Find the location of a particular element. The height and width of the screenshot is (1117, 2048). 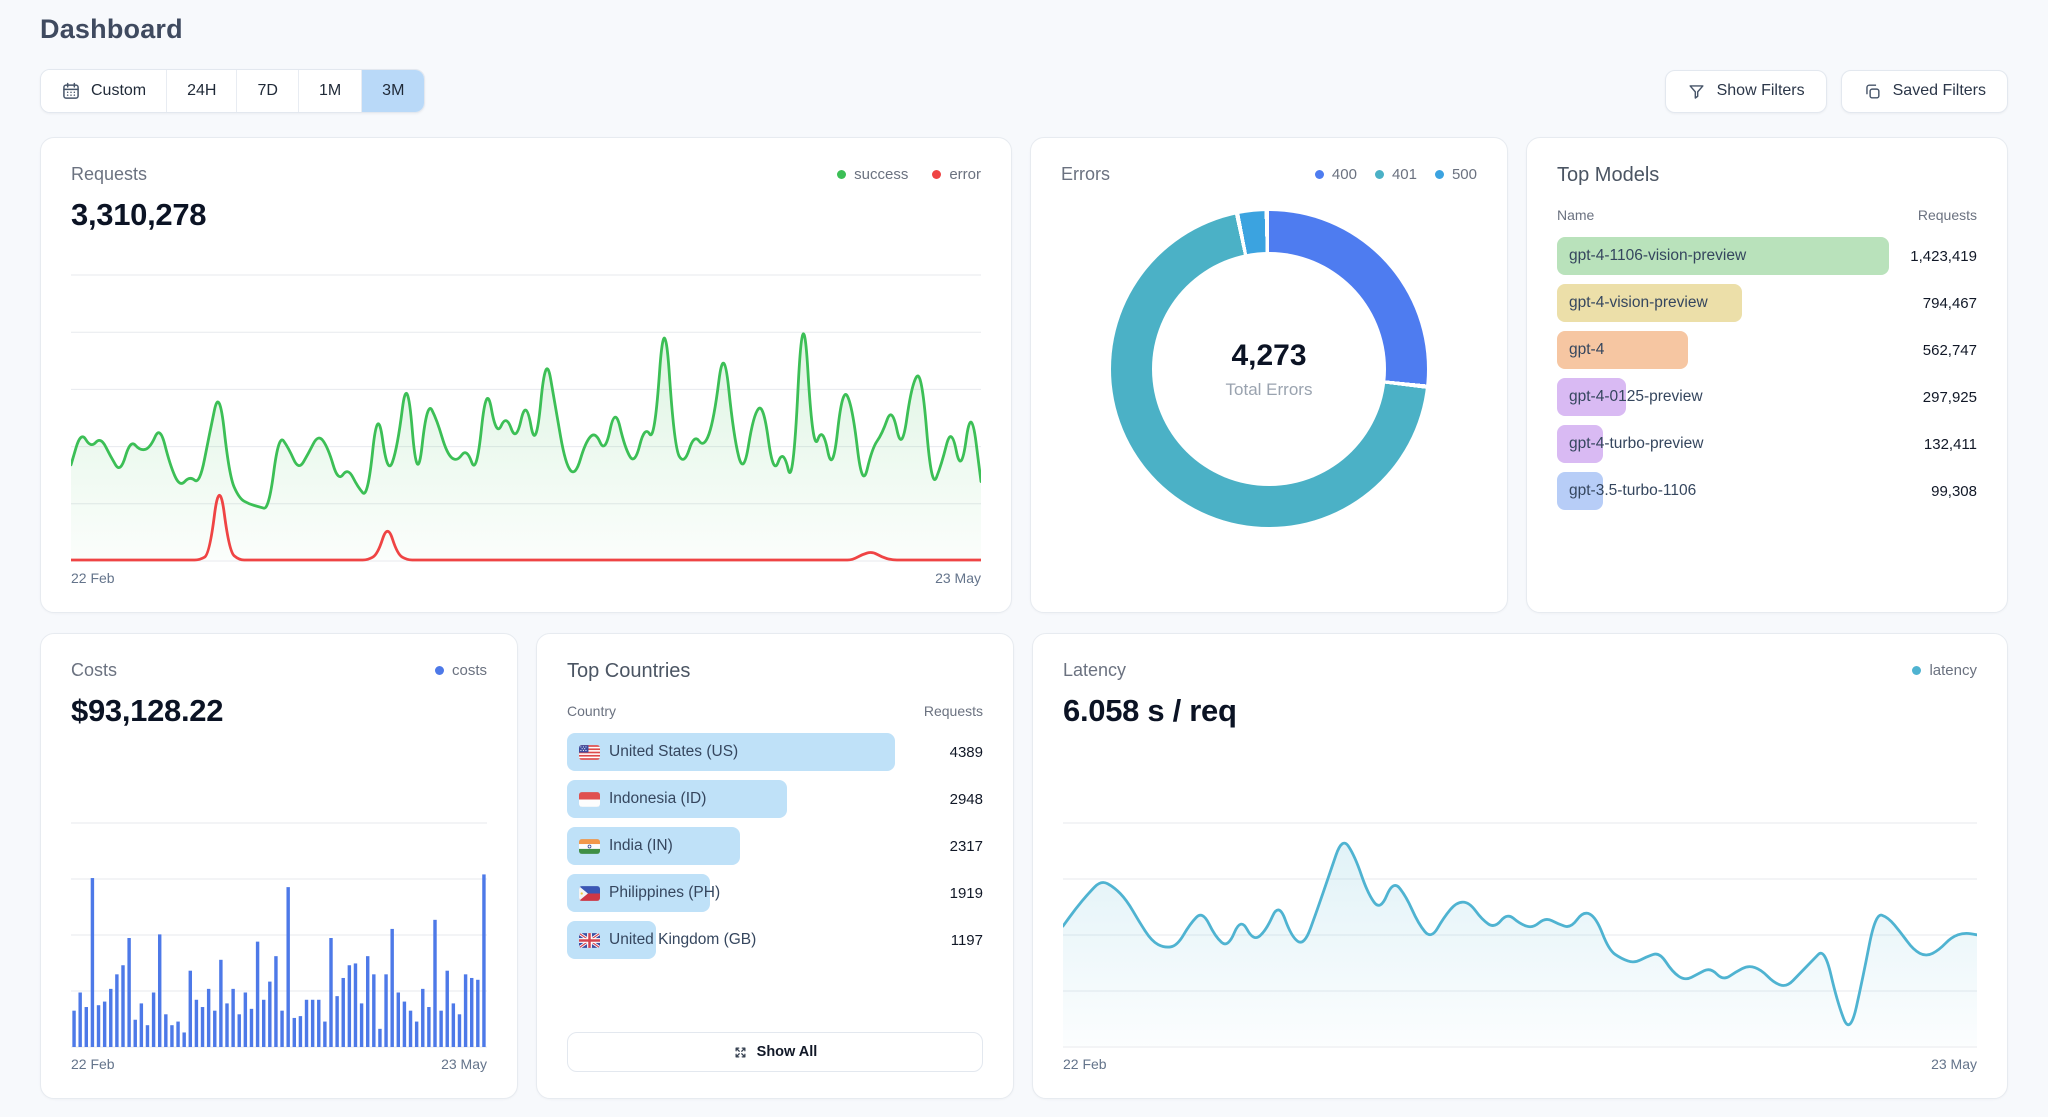

error-legend-dot is located at coordinates (937, 174).